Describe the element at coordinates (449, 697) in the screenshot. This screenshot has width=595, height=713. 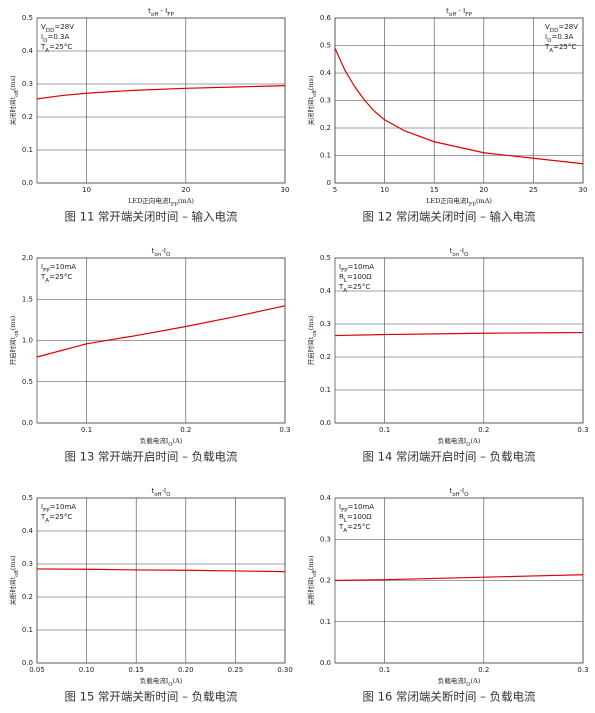
I see `figure-caption: 图 16 常闭端关断时间 – 负载电流` at that location.